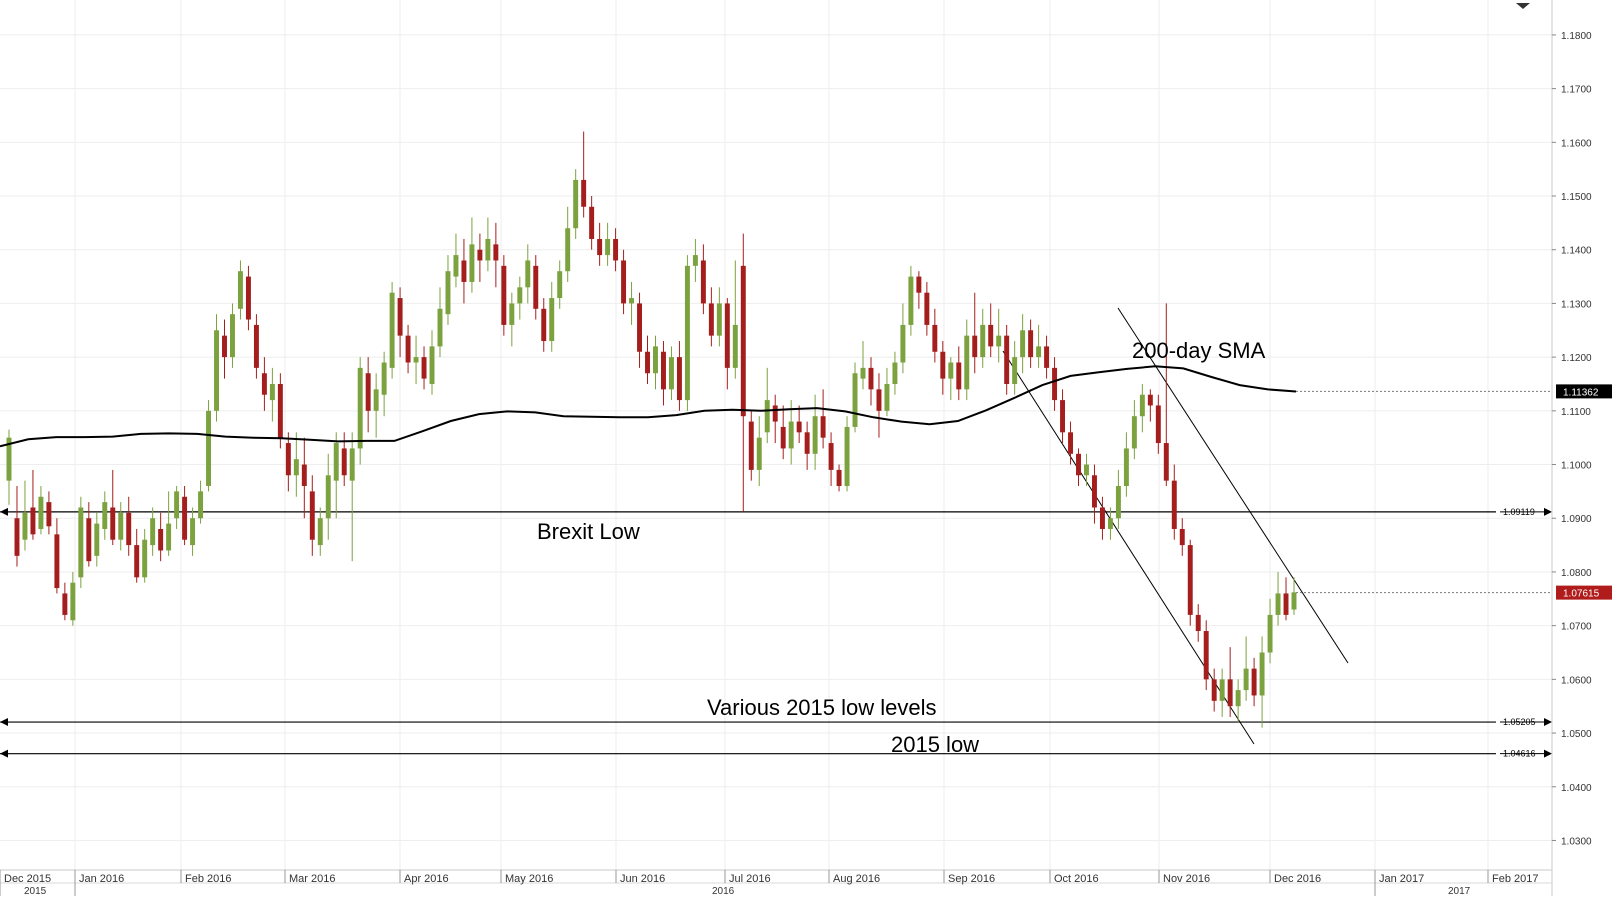 The image size is (1617, 901). Describe the element at coordinates (426, 879) in the screenshot. I see `x-tick-label: Apr 2016` at that location.